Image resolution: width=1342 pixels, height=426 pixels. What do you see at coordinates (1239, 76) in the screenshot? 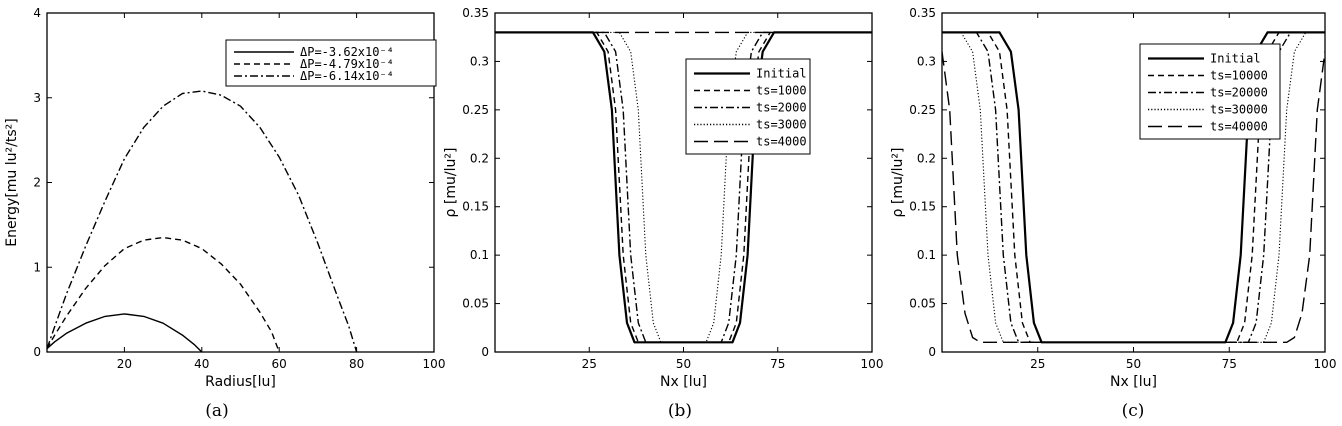
I see `legend-label: ts=10000` at bounding box center [1239, 76].